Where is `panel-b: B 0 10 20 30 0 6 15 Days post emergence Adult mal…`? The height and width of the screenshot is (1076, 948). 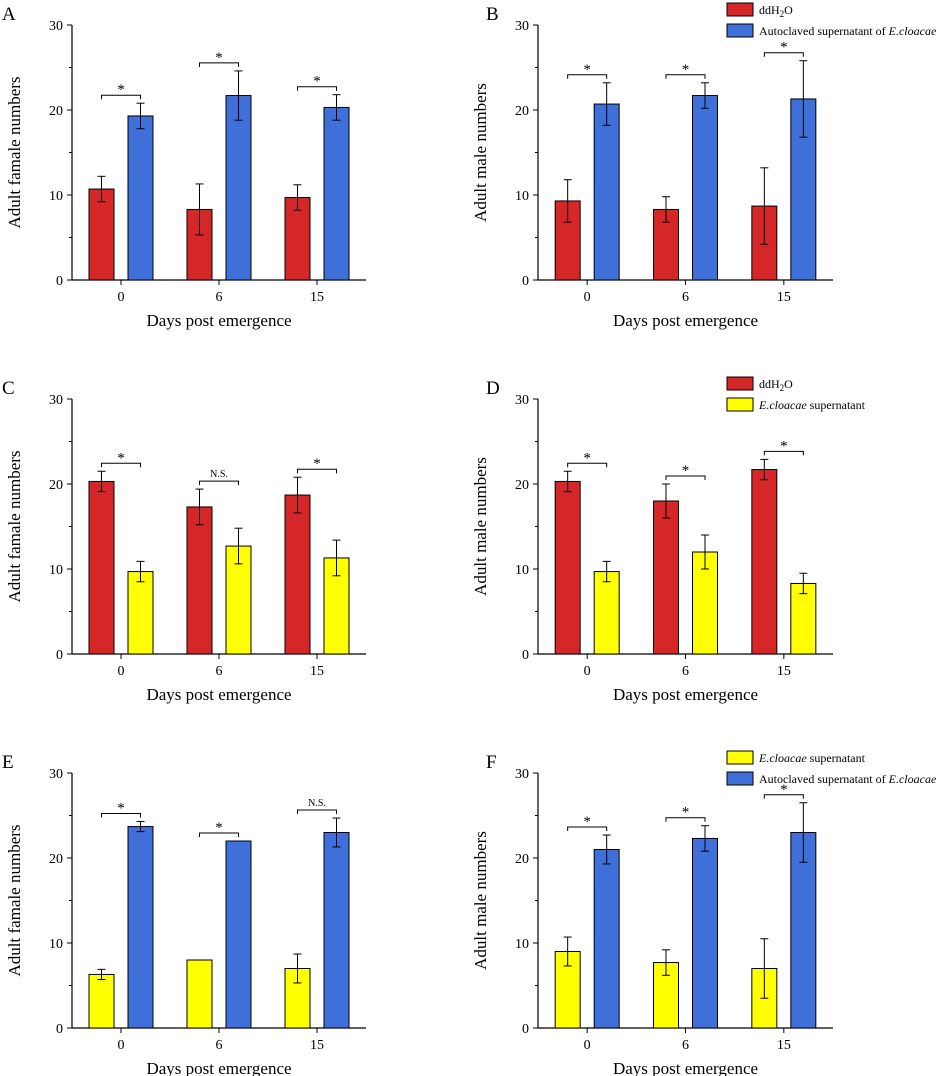
panel-b: B 0 10 20 30 0 6 15 Days post emergence Adult mal… is located at coordinates (704, 166).